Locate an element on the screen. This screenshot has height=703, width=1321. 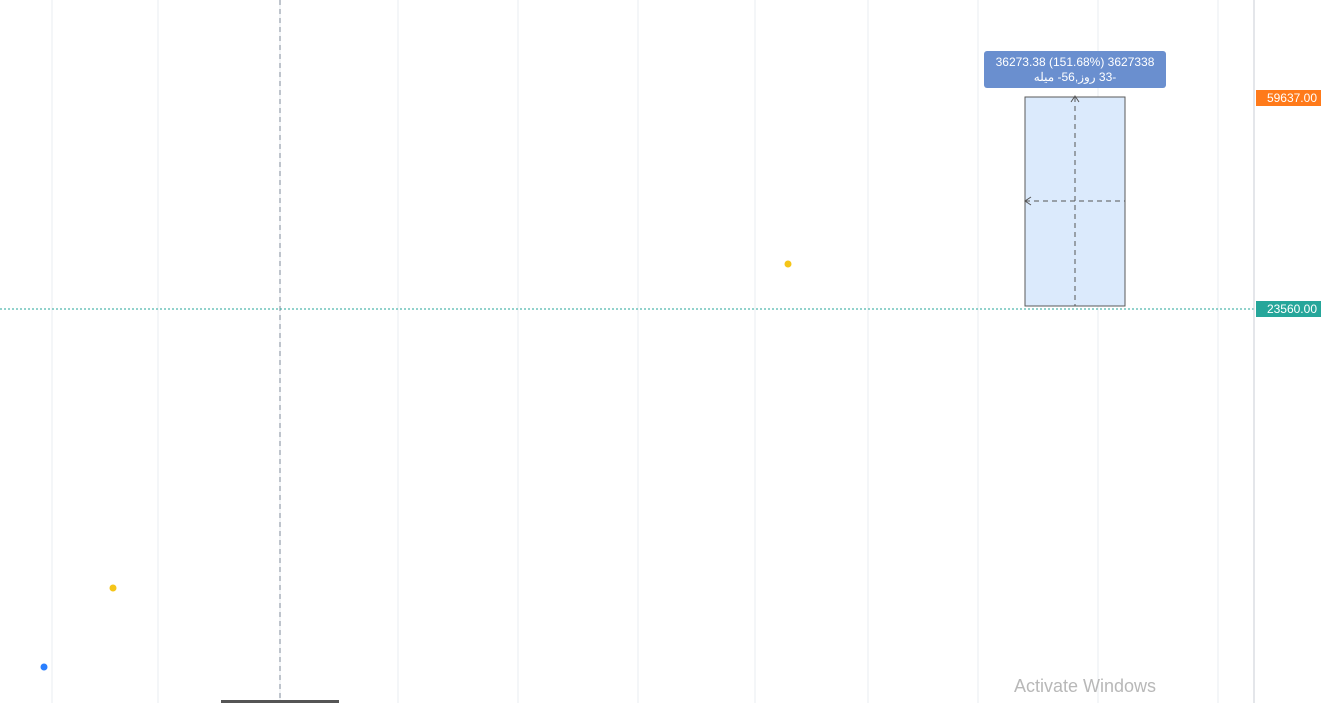
line-tag-label: 59637.00 is located at coordinates (1292, 98).